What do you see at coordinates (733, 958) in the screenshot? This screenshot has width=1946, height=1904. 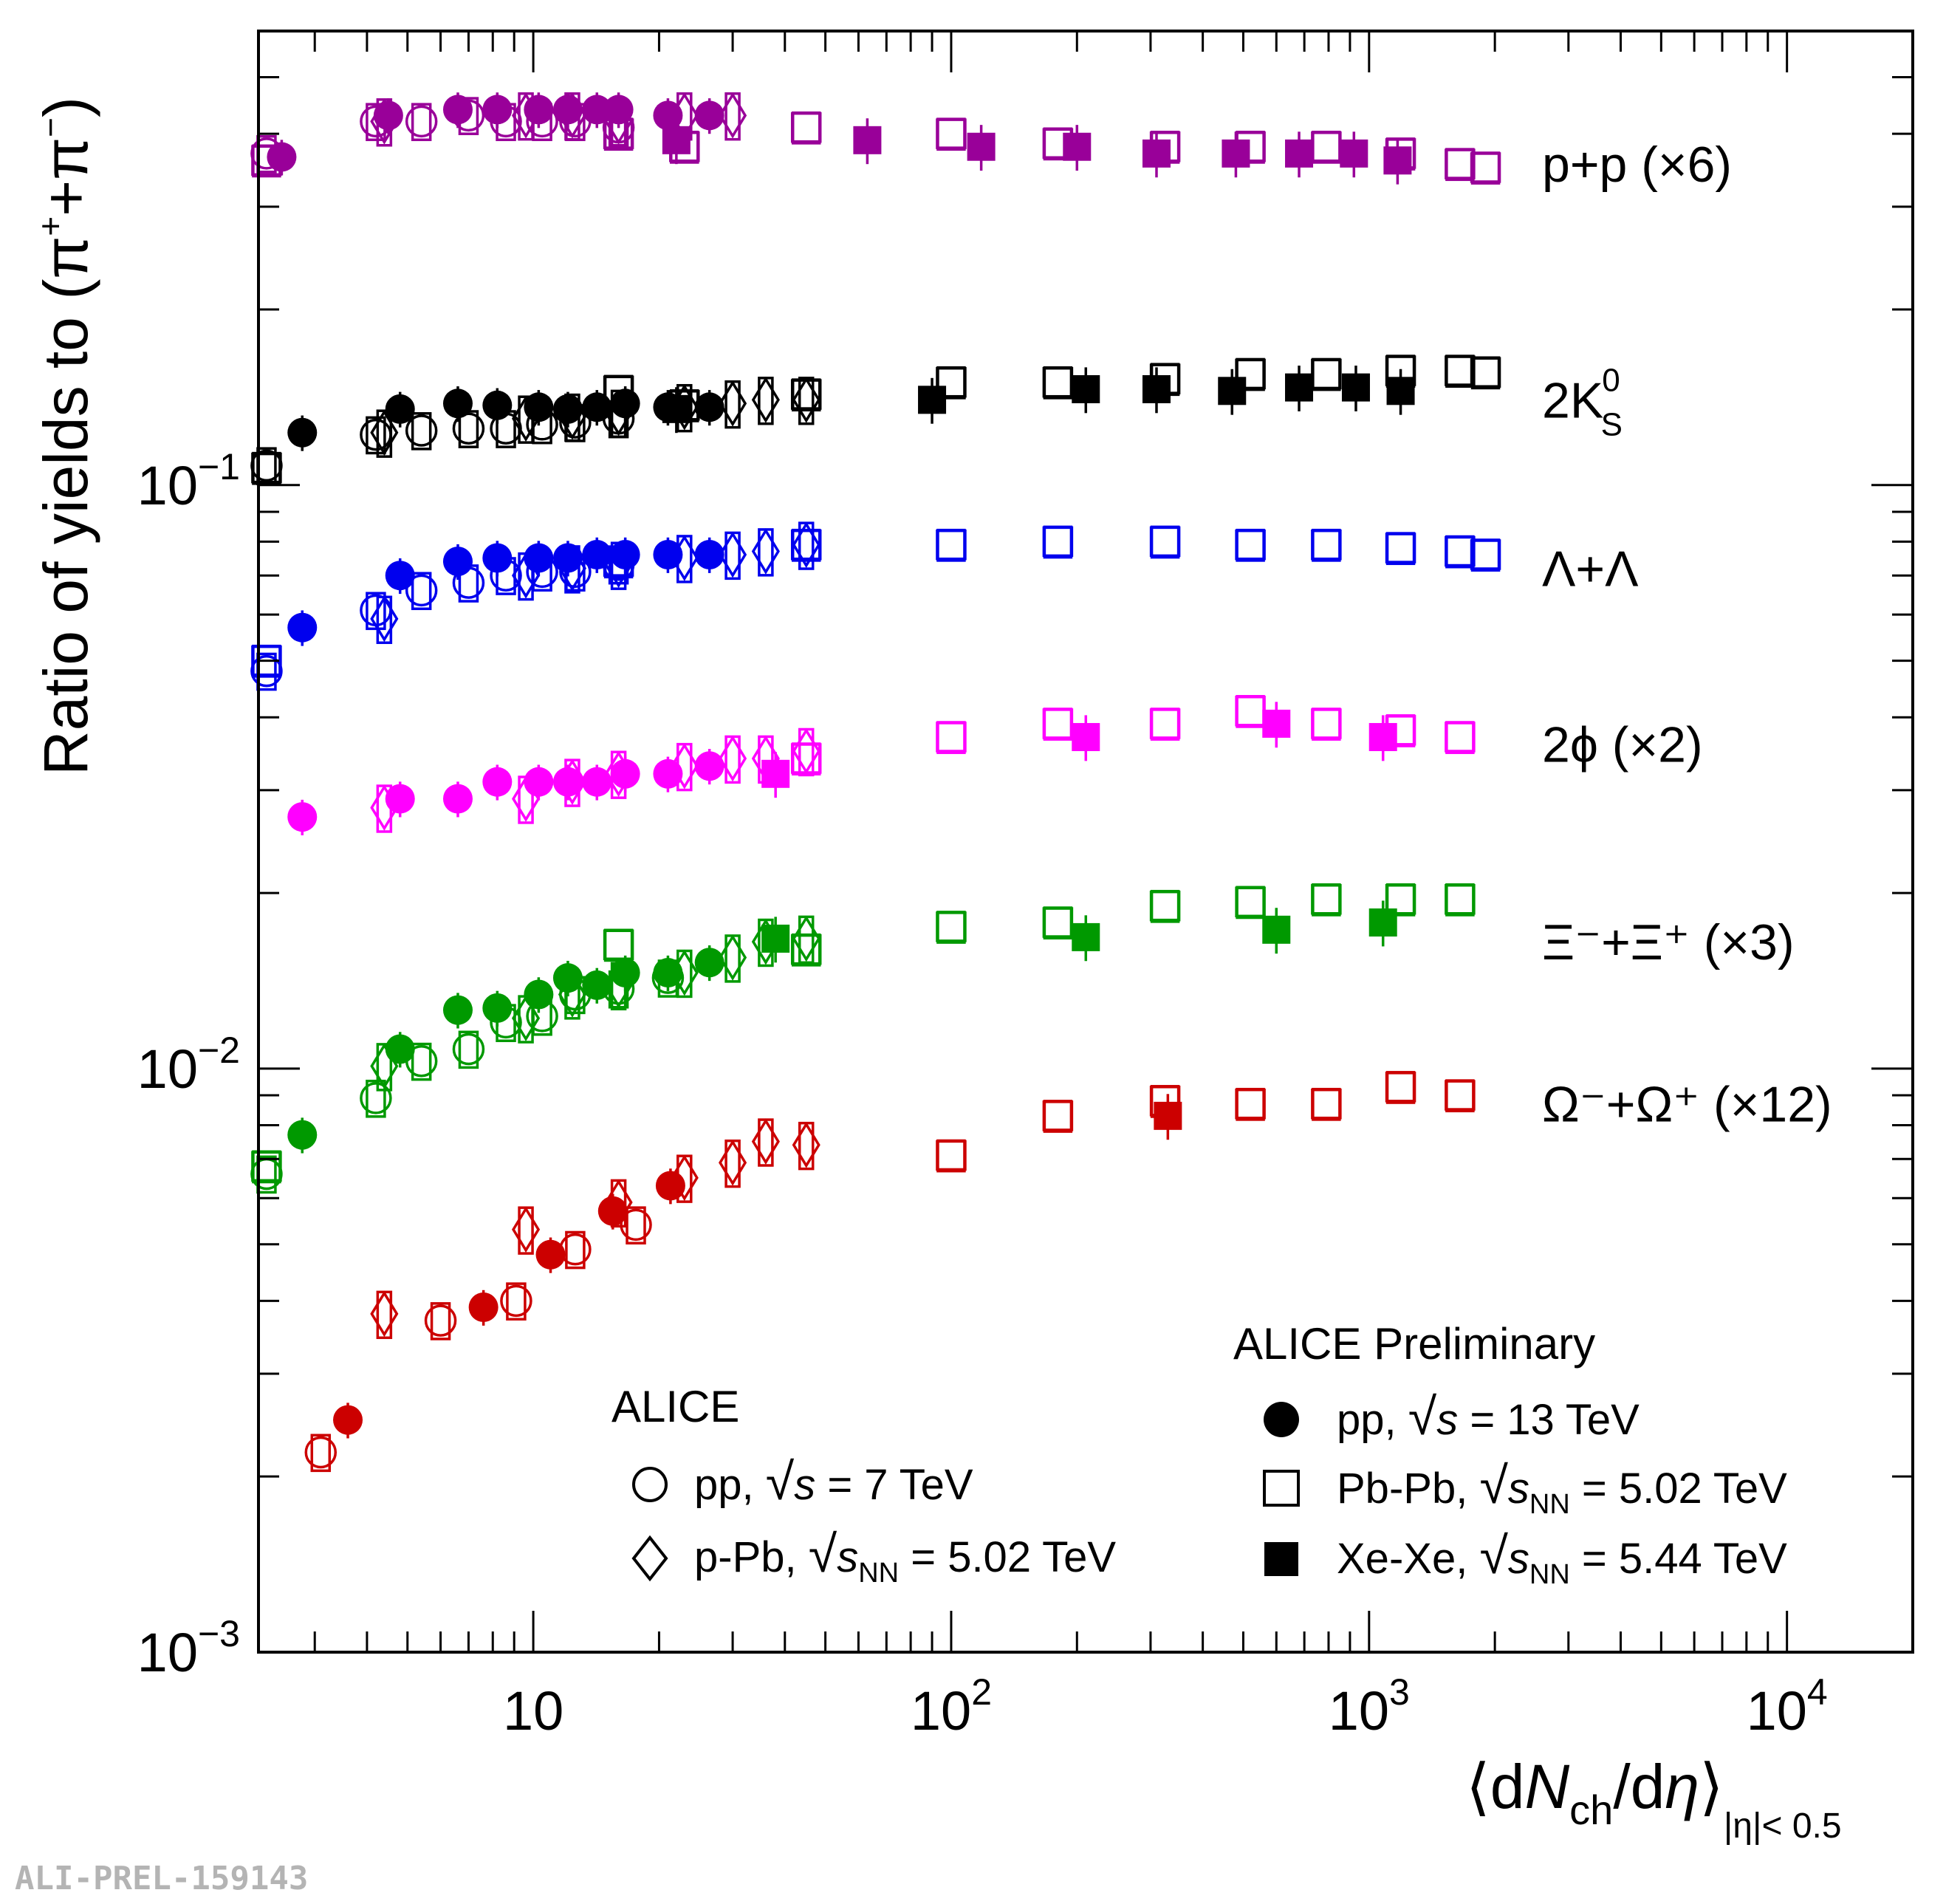 I see `point-ppb-xi` at bounding box center [733, 958].